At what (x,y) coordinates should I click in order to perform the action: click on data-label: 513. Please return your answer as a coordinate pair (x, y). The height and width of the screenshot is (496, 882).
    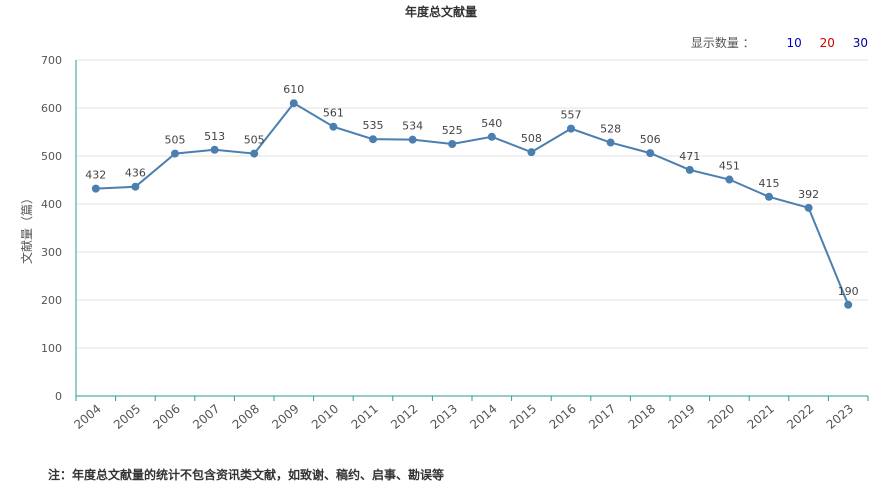
    Looking at the image, I should click on (214, 136).